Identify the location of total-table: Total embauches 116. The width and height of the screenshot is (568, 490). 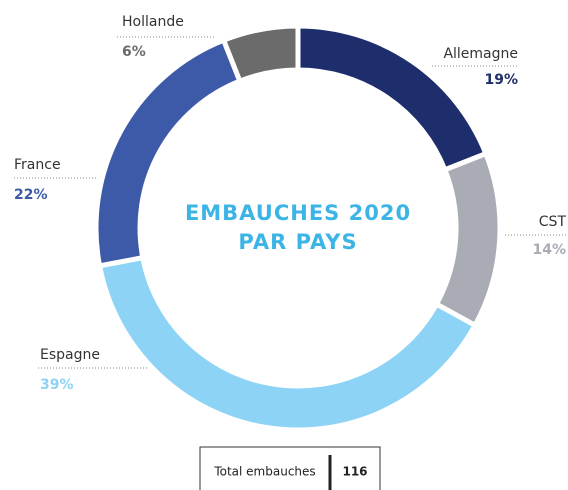
(290, 468).